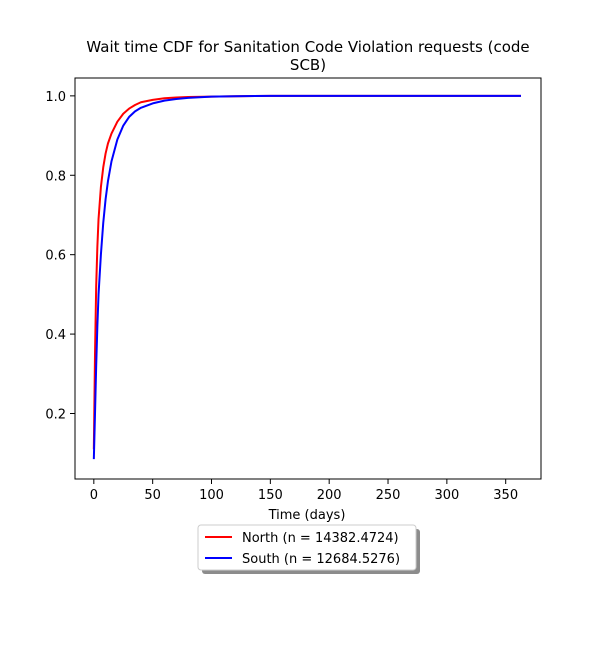 The height and width of the screenshot is (654, 600). What do you see at coordinates (55, 335) in the screenshot?
I see `y-tick-label: 0.4` at bounding box center [55, 335].